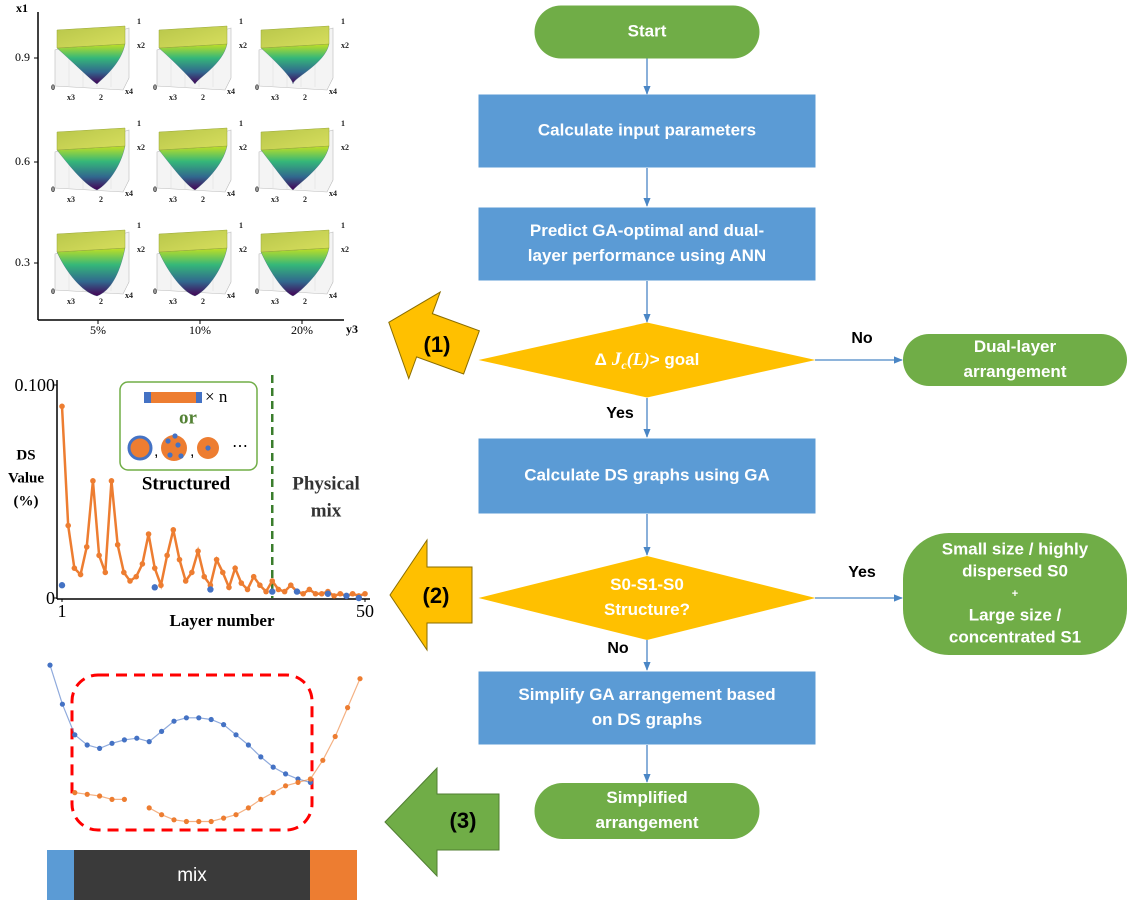 The image size is (1129, 901). What do you see at coordinates (180, 723) in the screenshot?
I see `profile-line` at bounding box center [180, 723].